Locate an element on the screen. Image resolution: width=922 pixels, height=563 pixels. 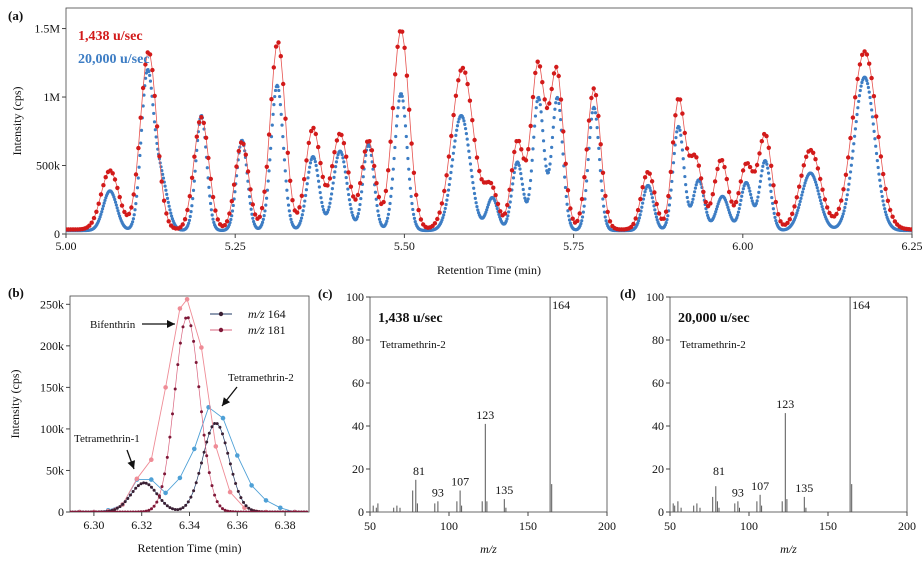
panel-d-peak-label: 81 is located at coordinates (719, 471).